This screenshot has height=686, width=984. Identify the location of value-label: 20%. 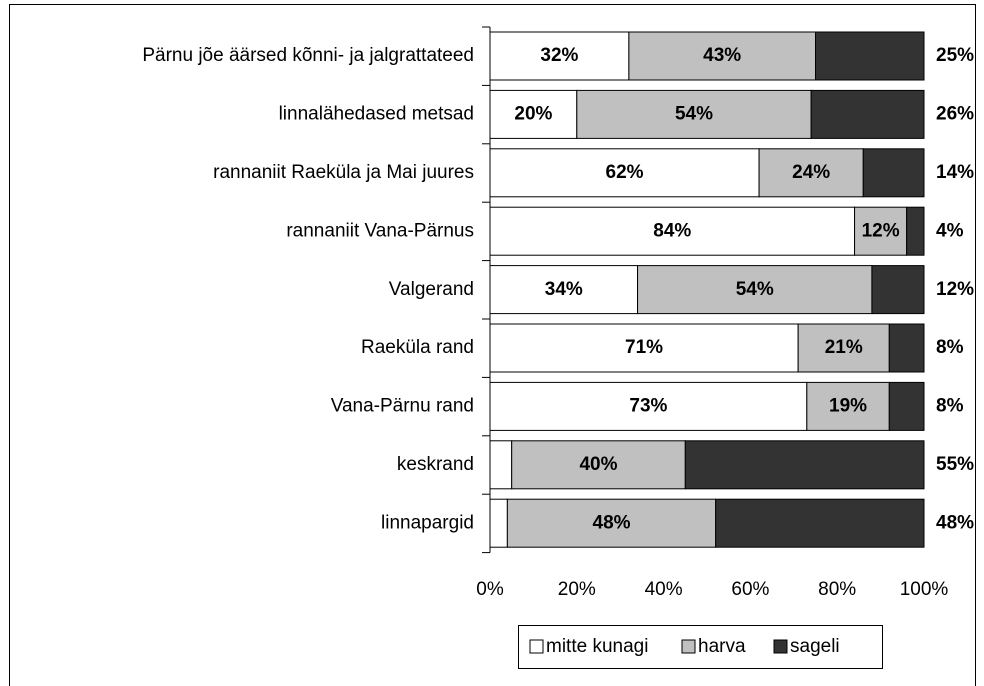
(533, 114).